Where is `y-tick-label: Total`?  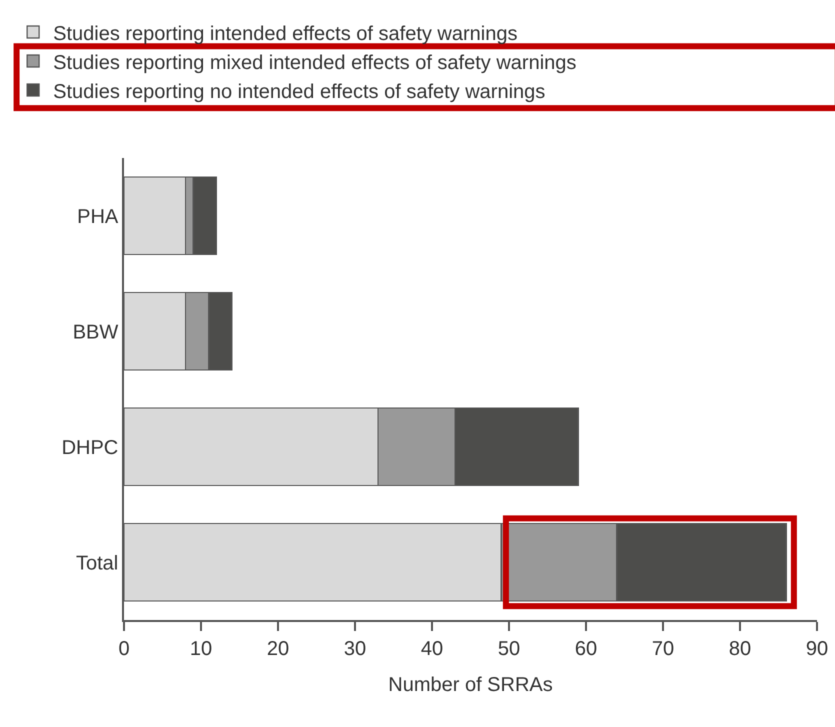 y-tick-label: Total is located at coordinates (97, 563).